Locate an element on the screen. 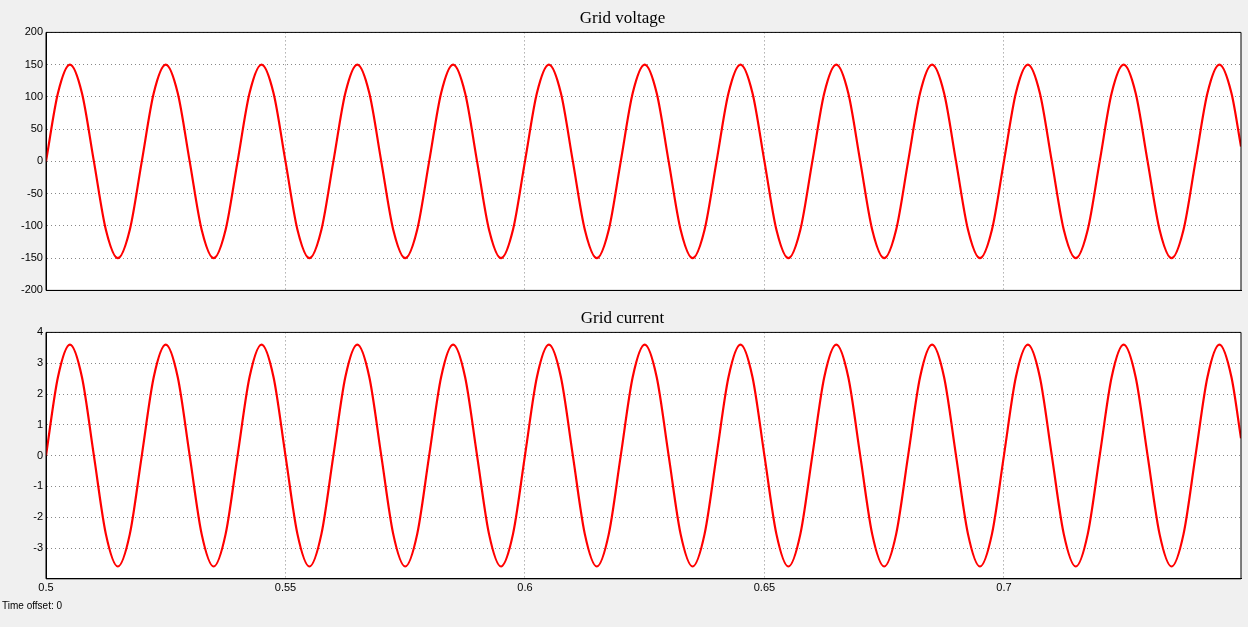  y-tick-label: -100 is located at coordinates (31, 224).